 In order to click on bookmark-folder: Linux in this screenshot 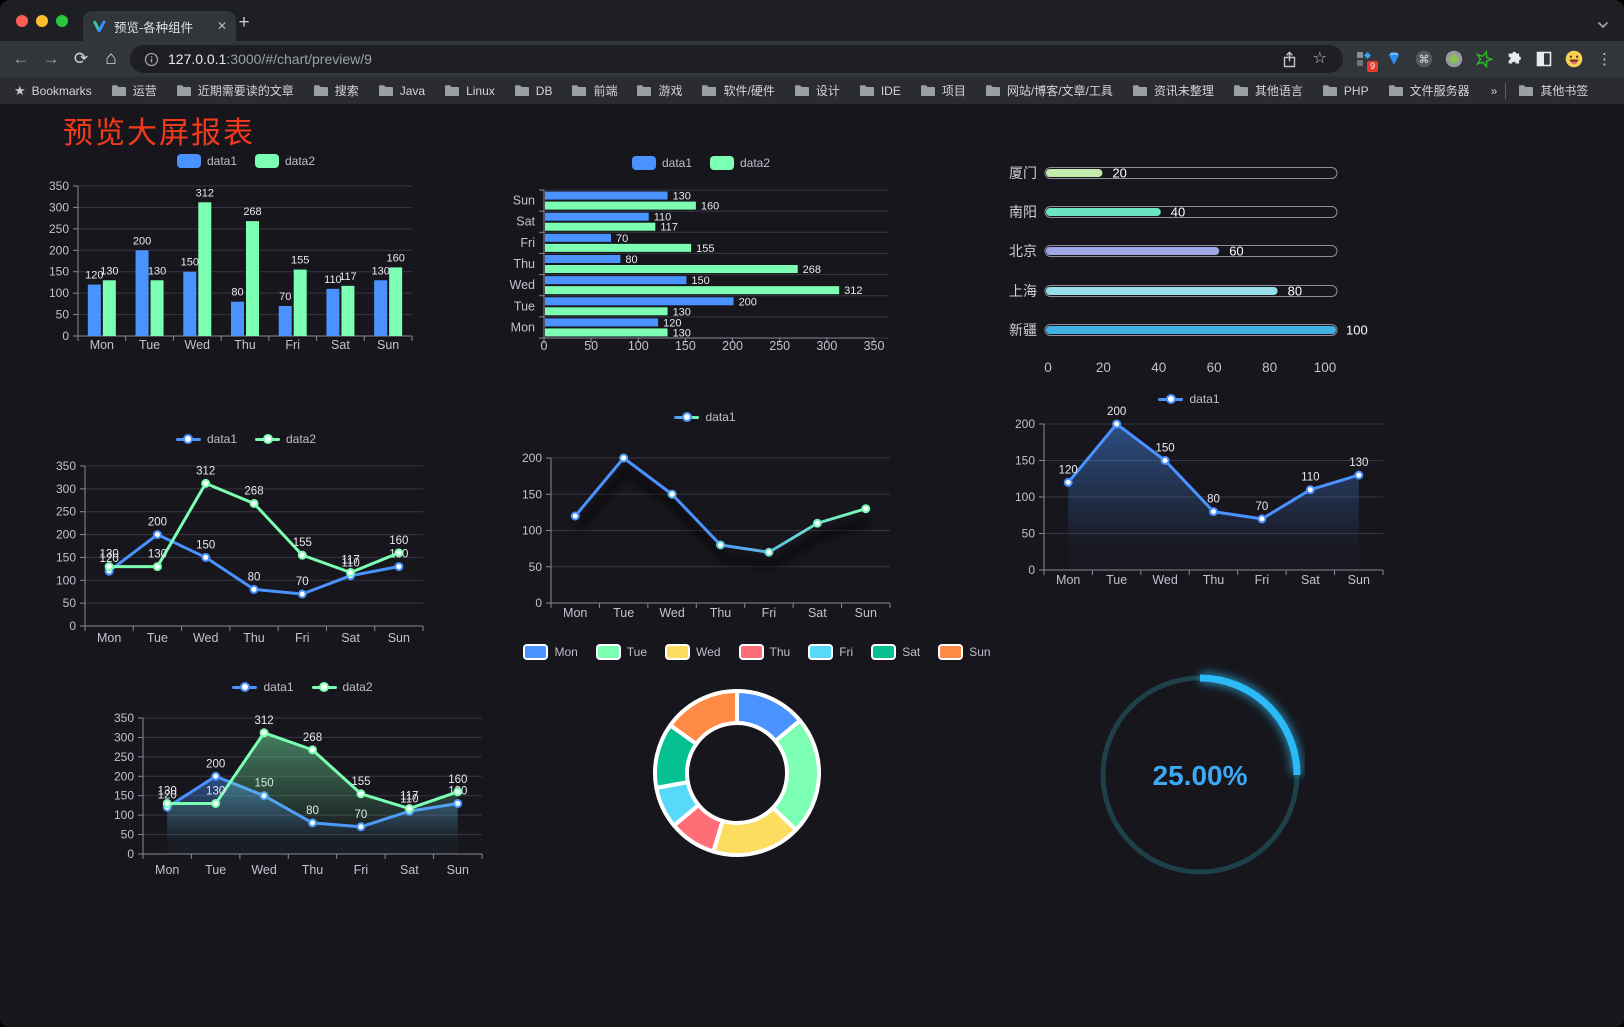, I will do `click(469, 91)`.